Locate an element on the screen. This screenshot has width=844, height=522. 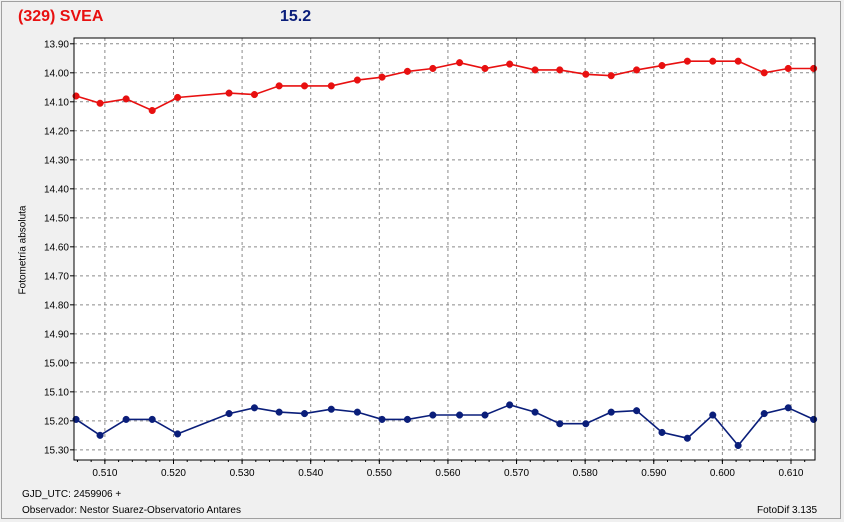
gjd-label: GJD_UTC: 2459906 + is located at coordinates (72, 494).